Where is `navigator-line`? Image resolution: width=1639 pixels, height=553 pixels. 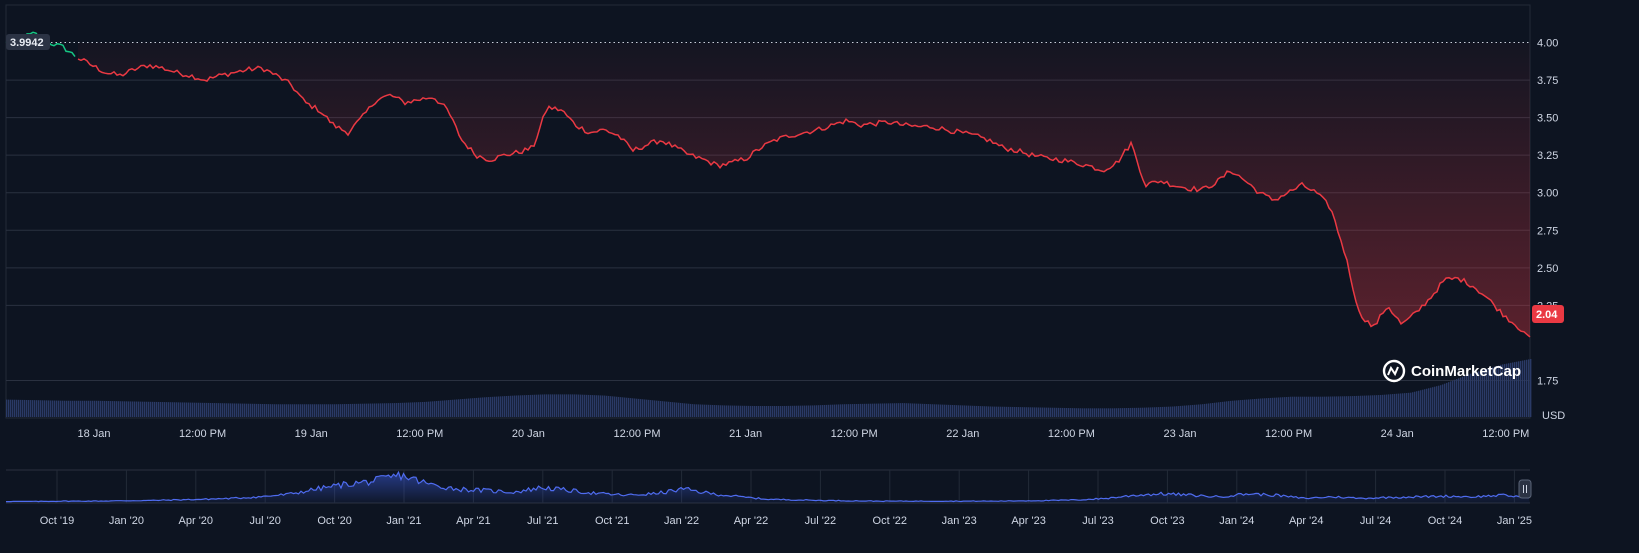
navigator-line is located at coordinates (767, 486).